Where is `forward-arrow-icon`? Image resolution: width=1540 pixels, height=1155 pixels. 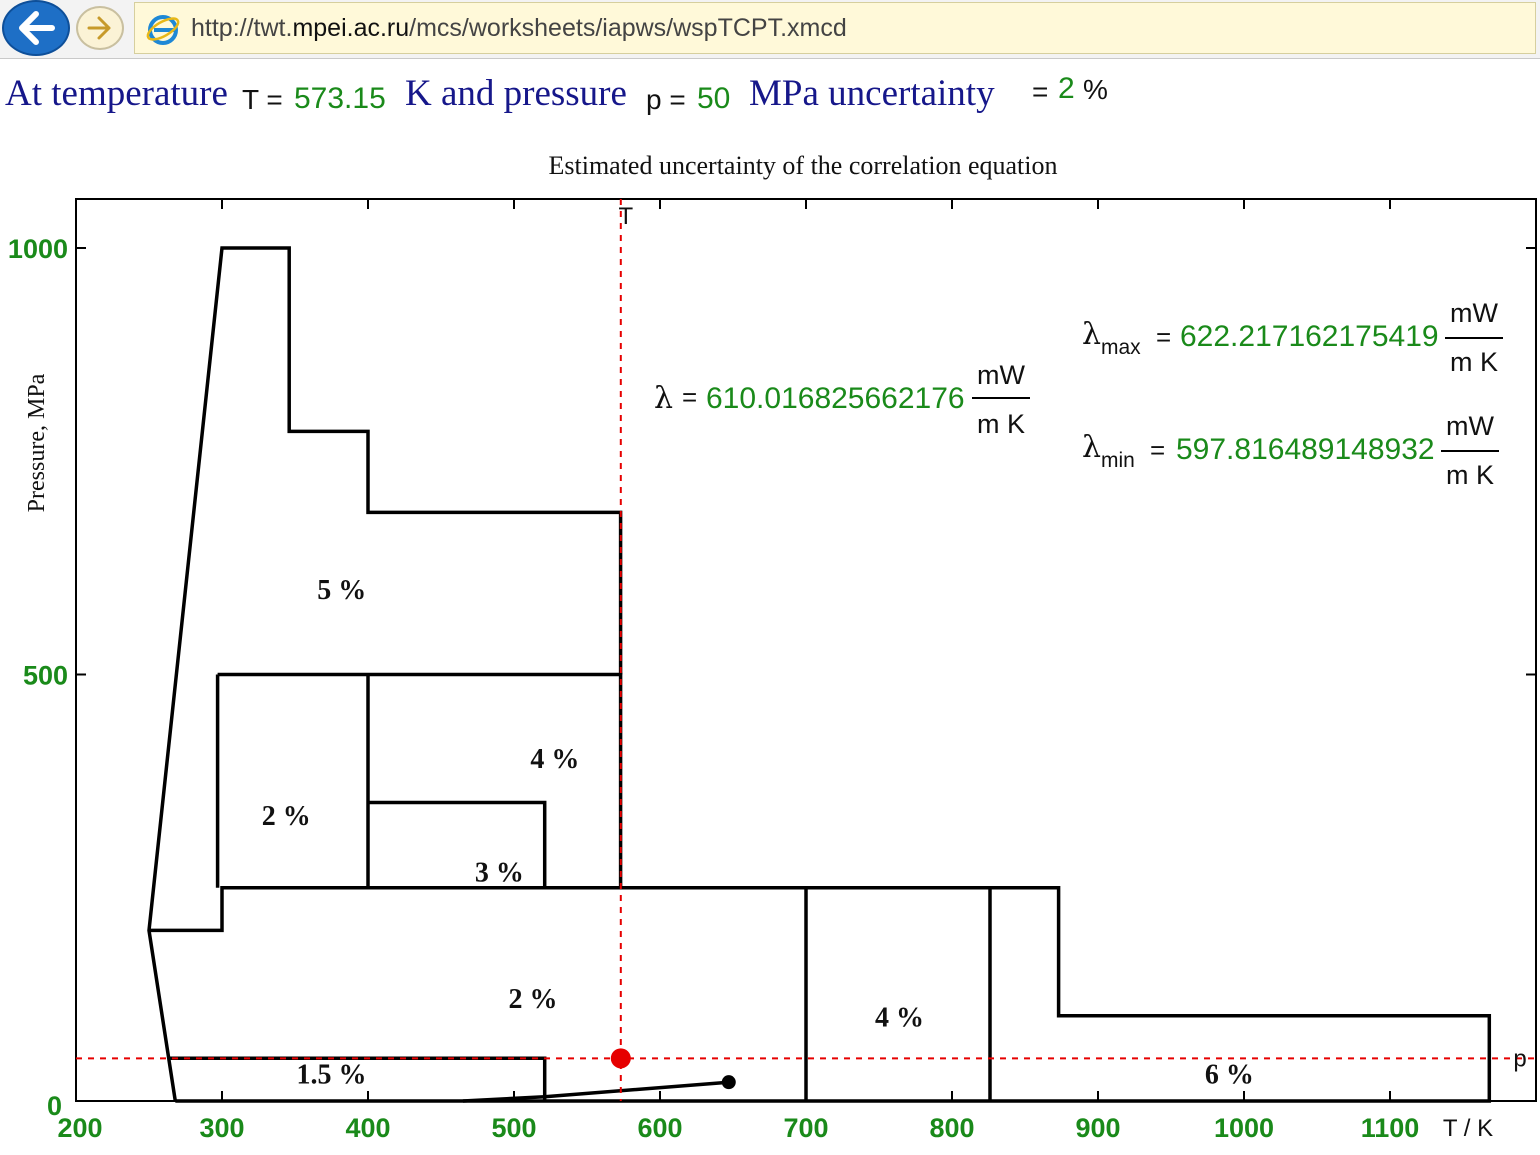 forward-arrow-icon is located at coordinates (99, 28).